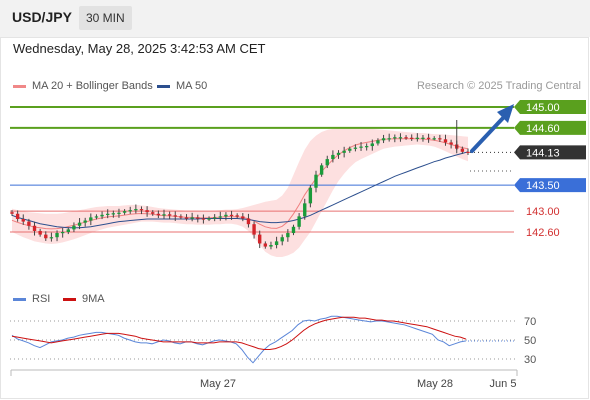 The width and height of the screenshot is (590, 400). I want to click on rsi-tick-label: 30, so click(530, 360).